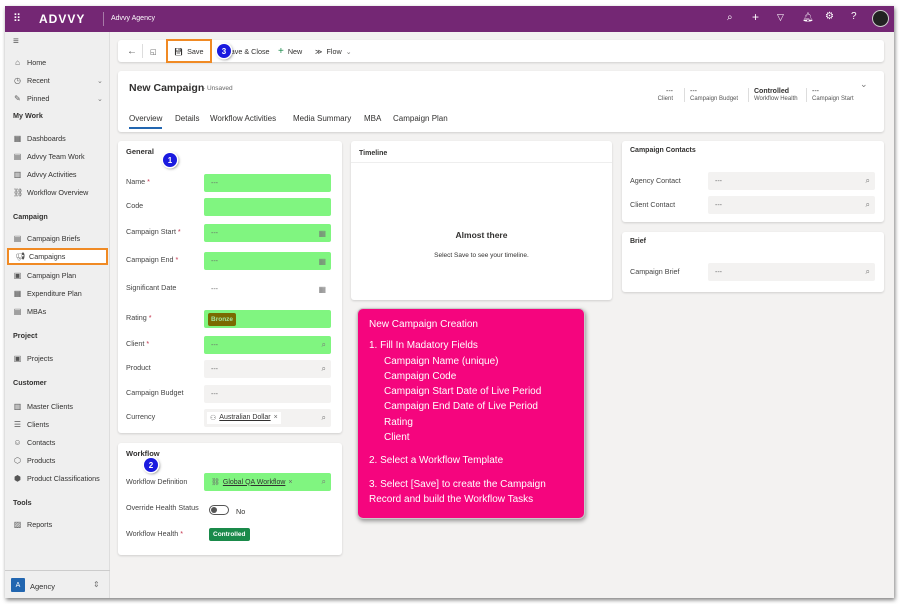  Describe the element at coordinates (791, 272) in the screenshot. I see `campaign-brief-lookup: --- ⌕` at that location.